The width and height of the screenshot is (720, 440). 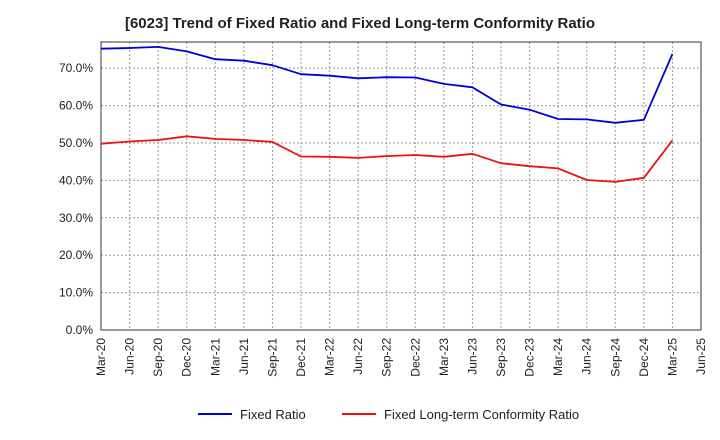 What do you see at coordinates (272, 357) in the screenshot?
I see `x-tick-label: Sep-21` at bounding box center [272, 357].